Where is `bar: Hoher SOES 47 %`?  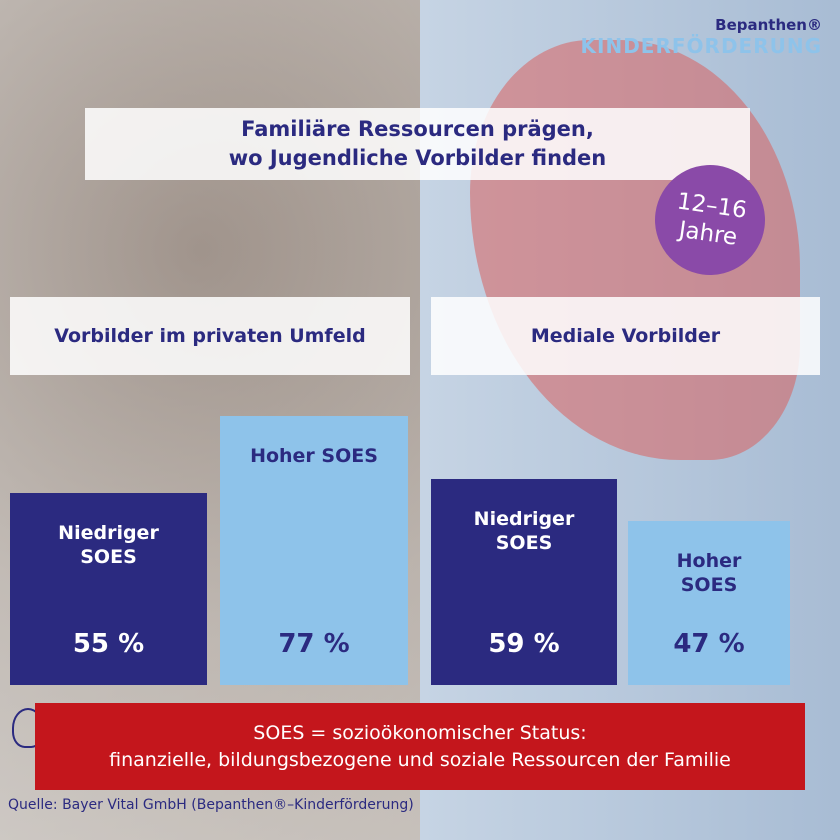 bar: Hoher SOES 47 % is located at coordinates (709, 602).